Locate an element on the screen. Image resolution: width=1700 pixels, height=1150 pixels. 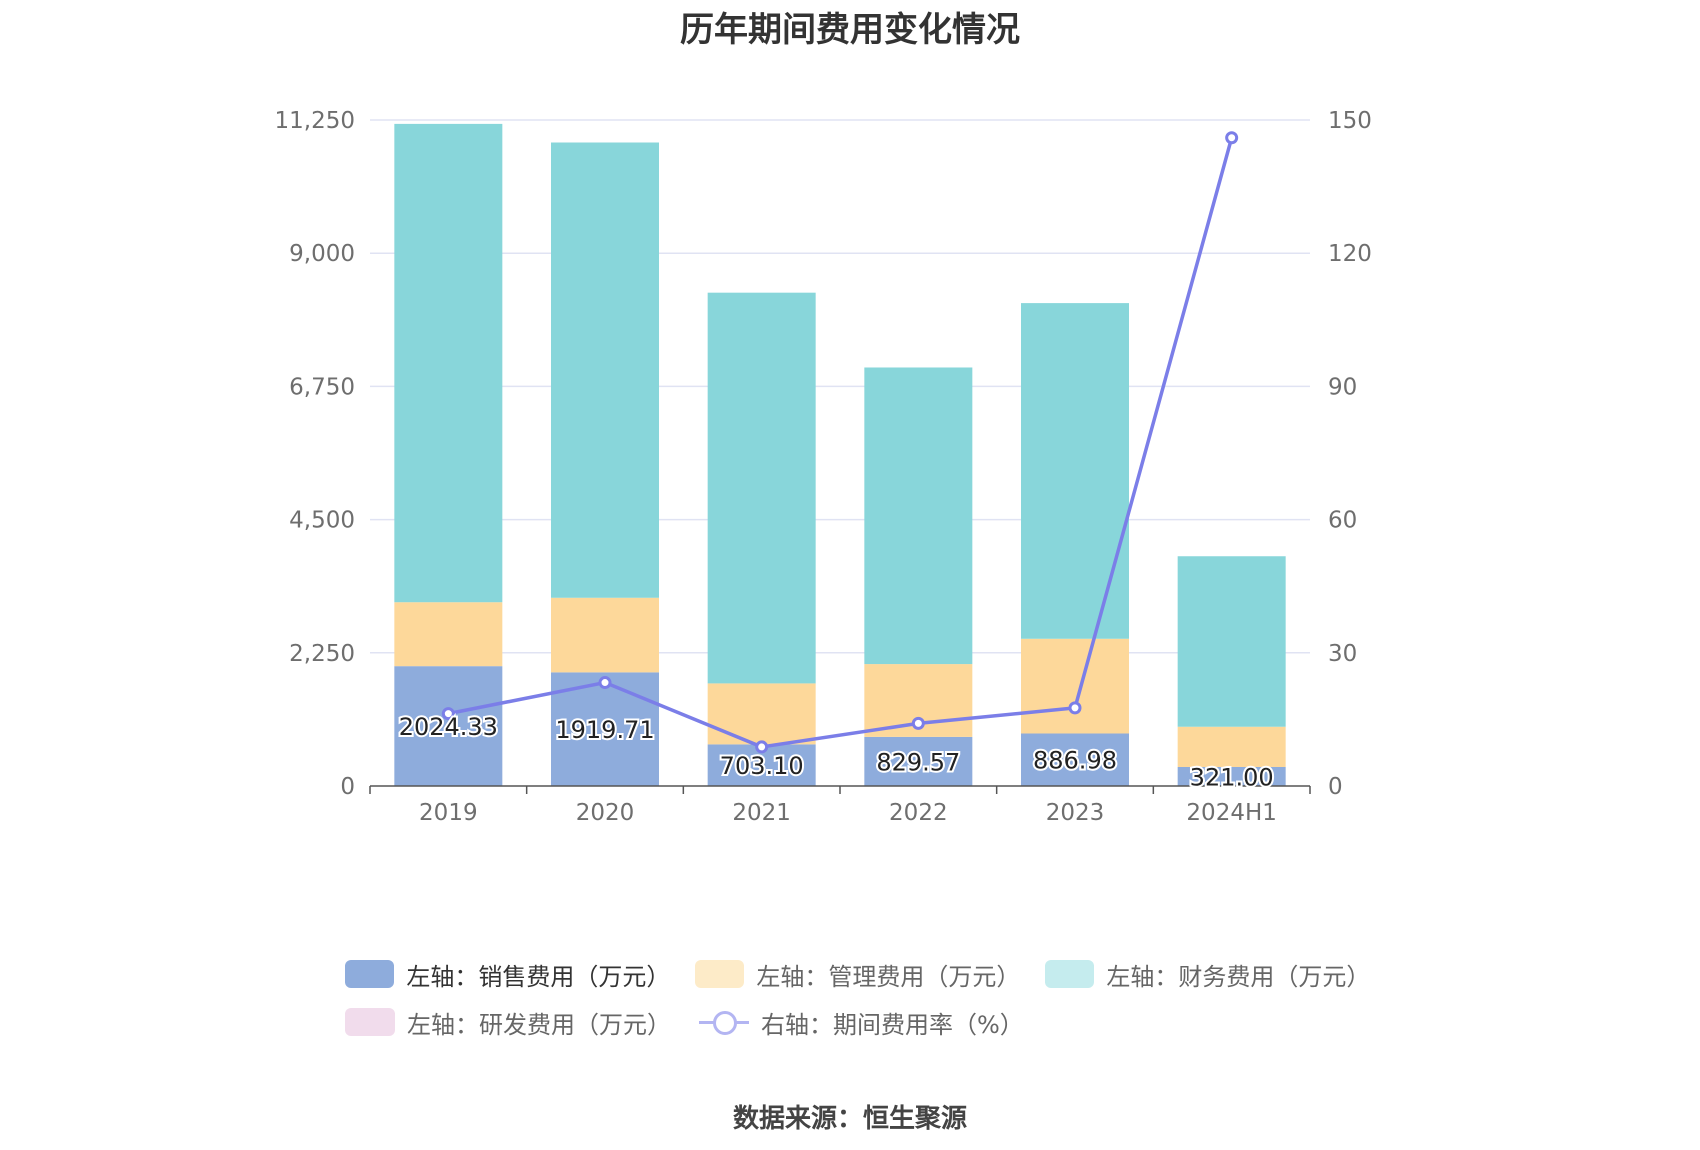
data-label: 703.10 is located at coordinates (762, 766).